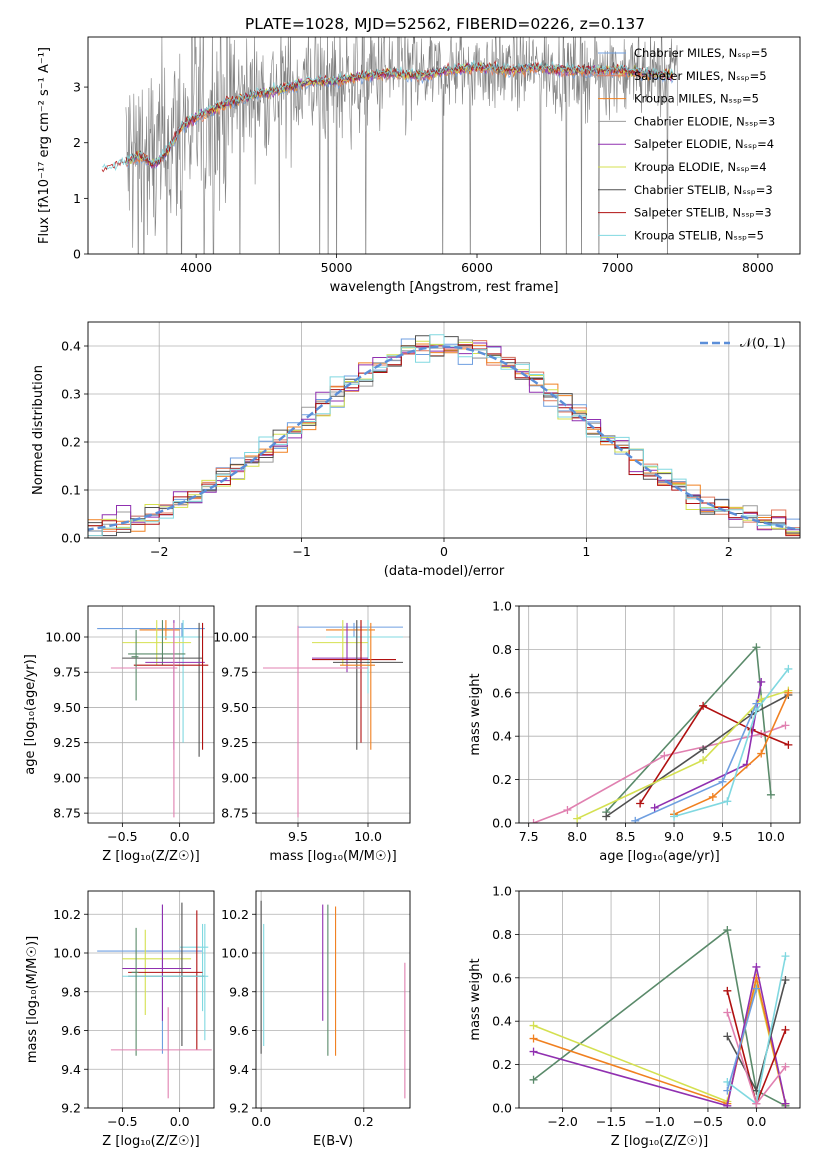  What do you see at coordinates (67, 777) in the screenshot?
I see `y-tick-label: 9.00` at bounding box center [67, 777].